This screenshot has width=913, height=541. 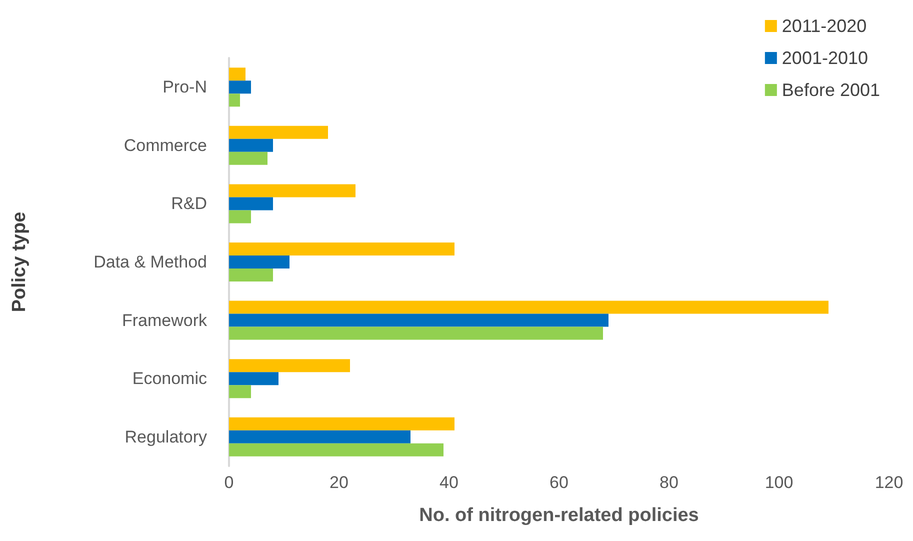 What do you see at coordinates (184, 87) in the screenshot?
I see `y-tick-label: Pro-N` at bounding box center [184, 87].